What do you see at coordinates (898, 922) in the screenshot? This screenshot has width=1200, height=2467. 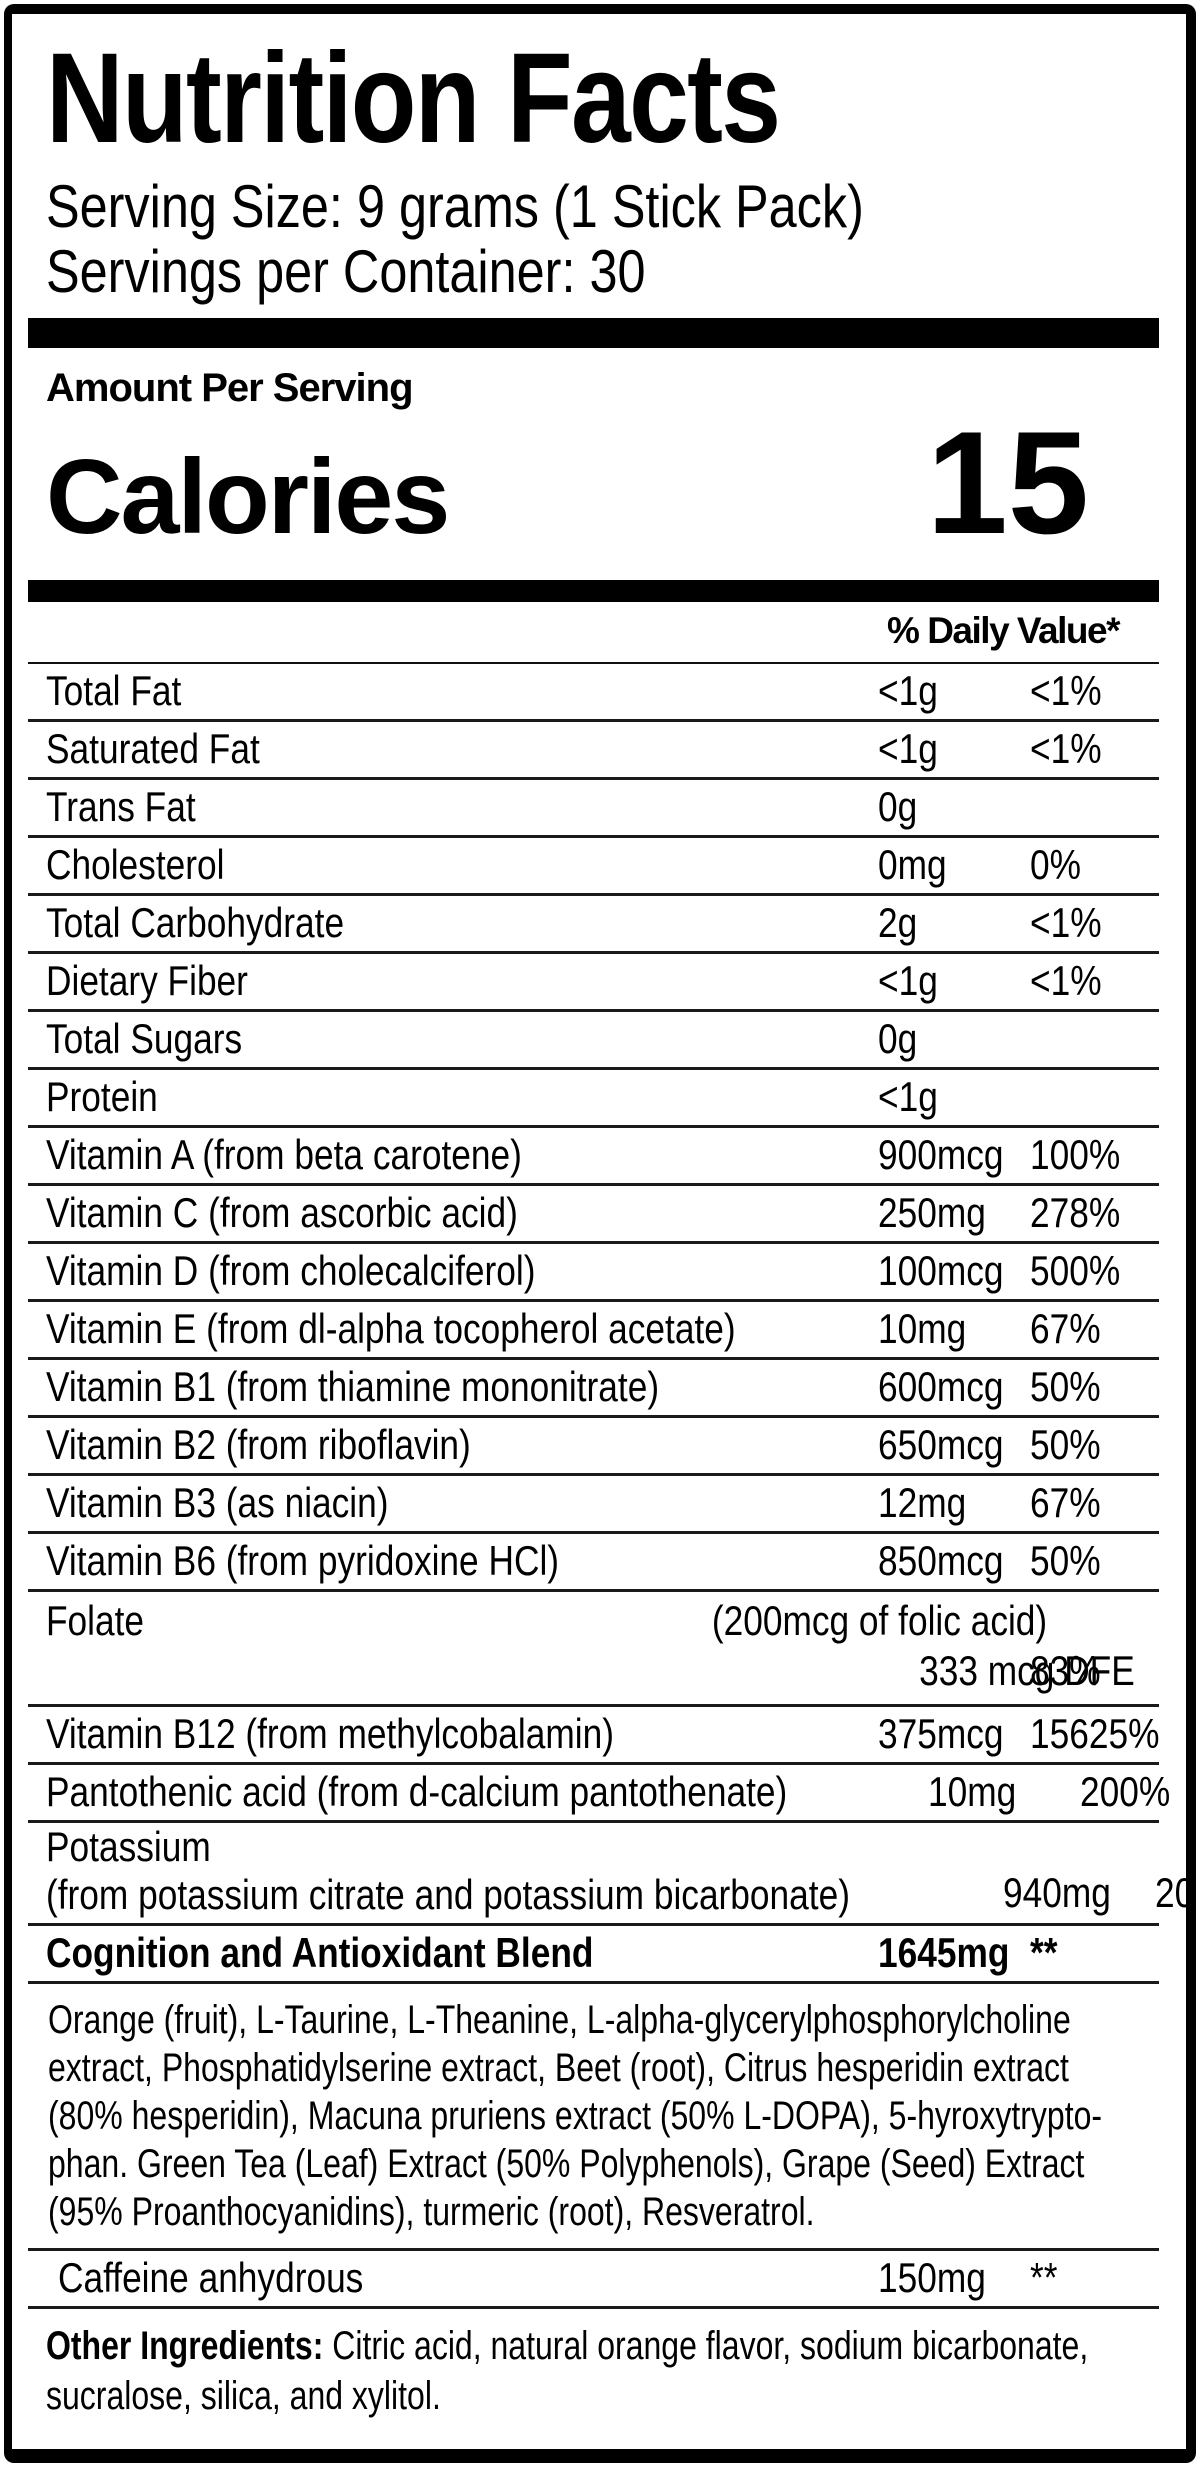 I see `nutrient-amount: 2g` at bounding box center [898, 922].